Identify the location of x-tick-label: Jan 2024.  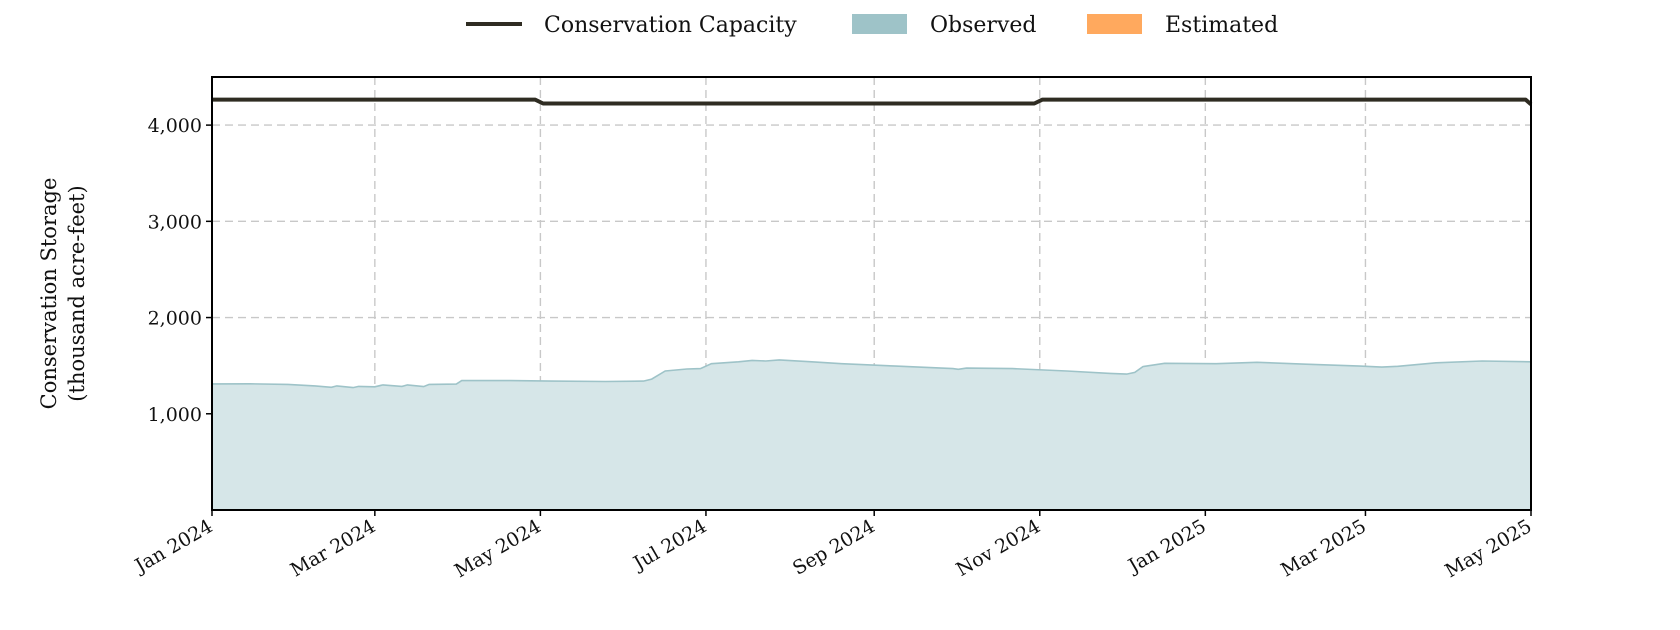
(173, 546).